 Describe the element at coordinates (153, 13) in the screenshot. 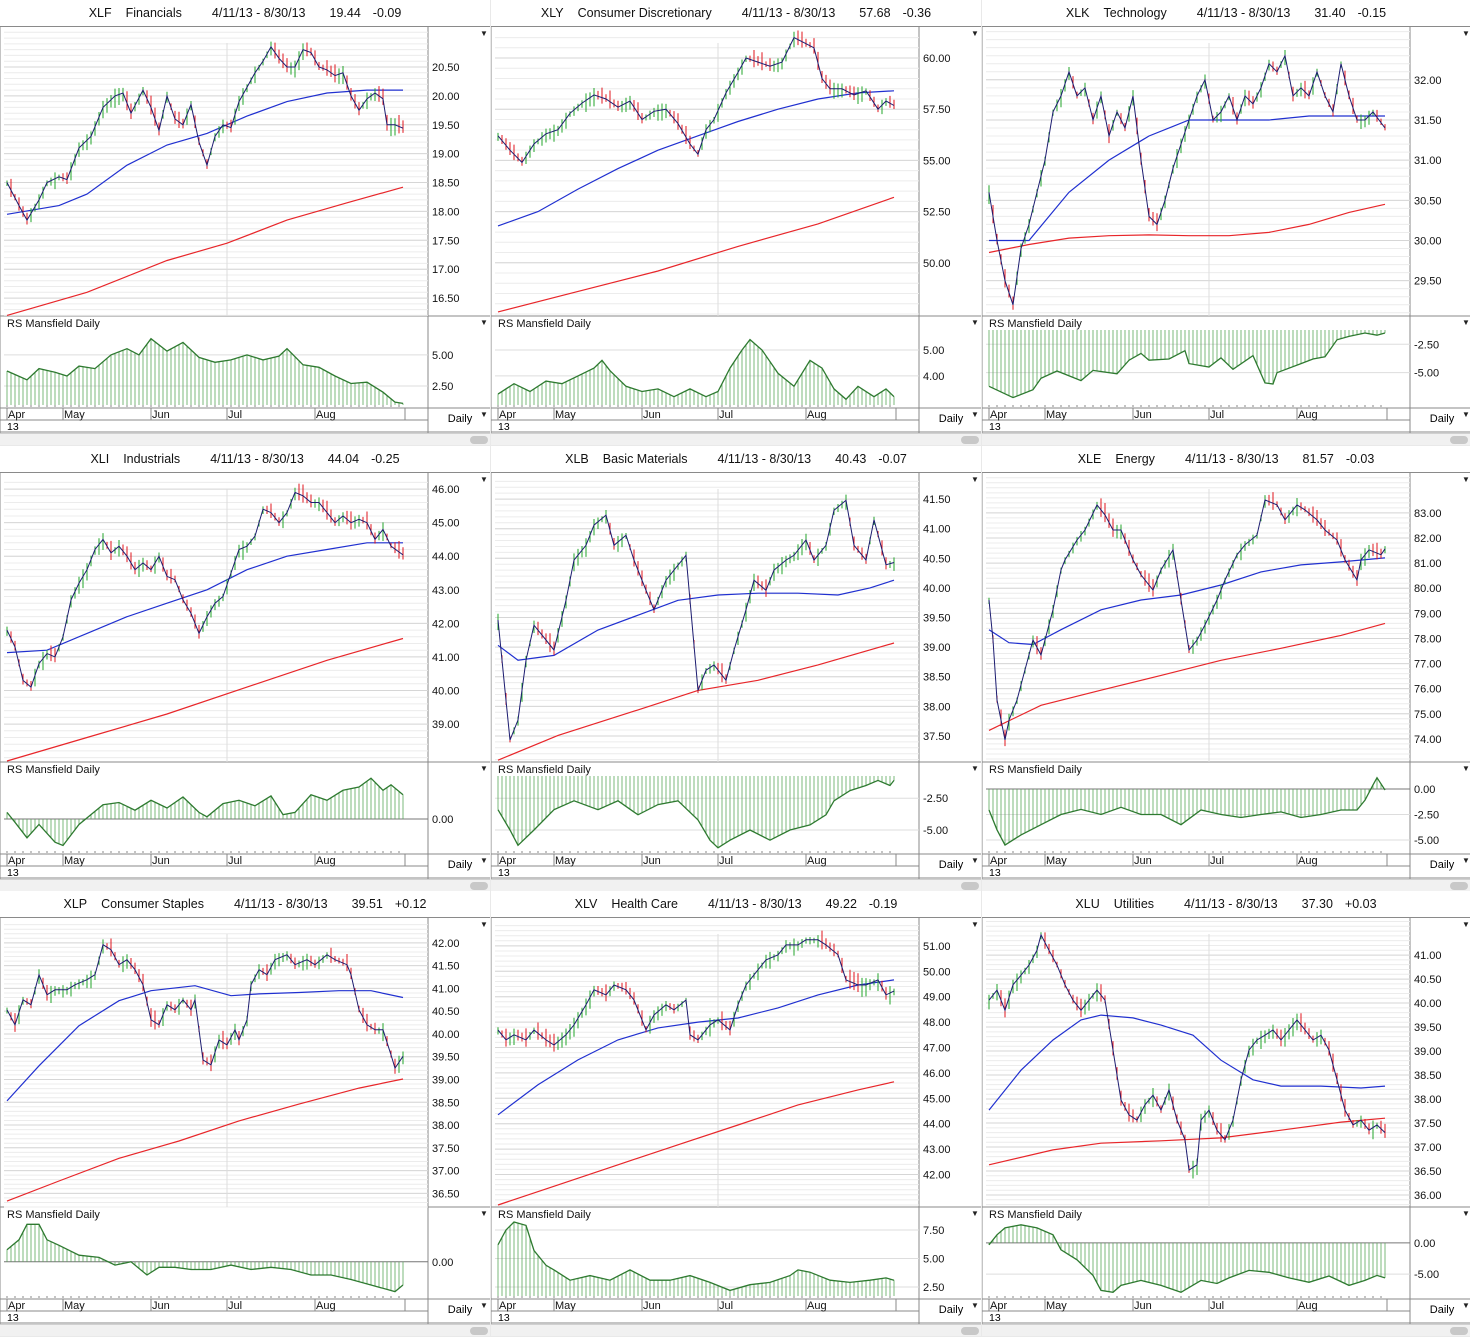

I see `sector-name: Financials` at that location.